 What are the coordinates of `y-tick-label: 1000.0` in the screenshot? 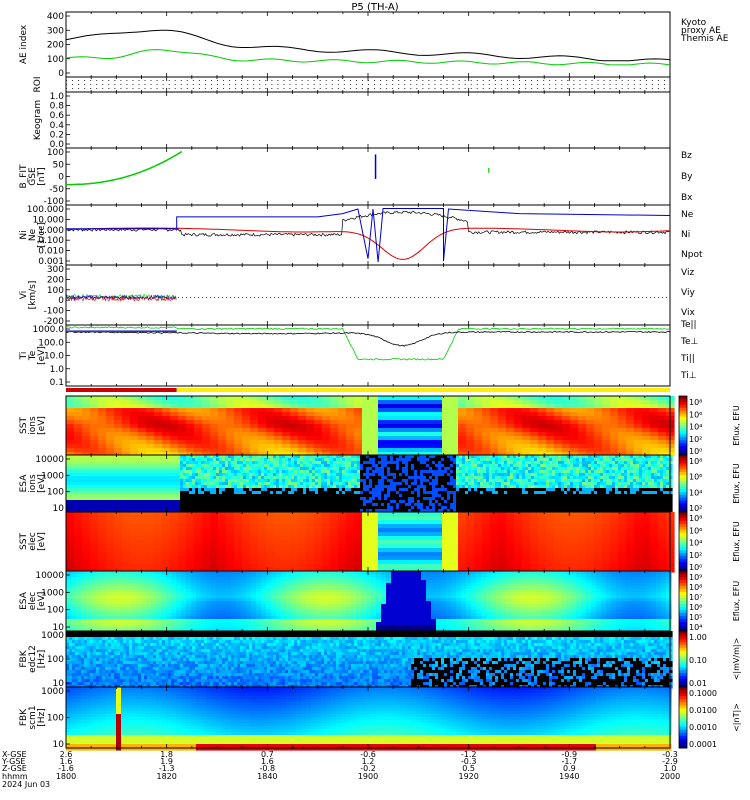 It's located at (49, 330).